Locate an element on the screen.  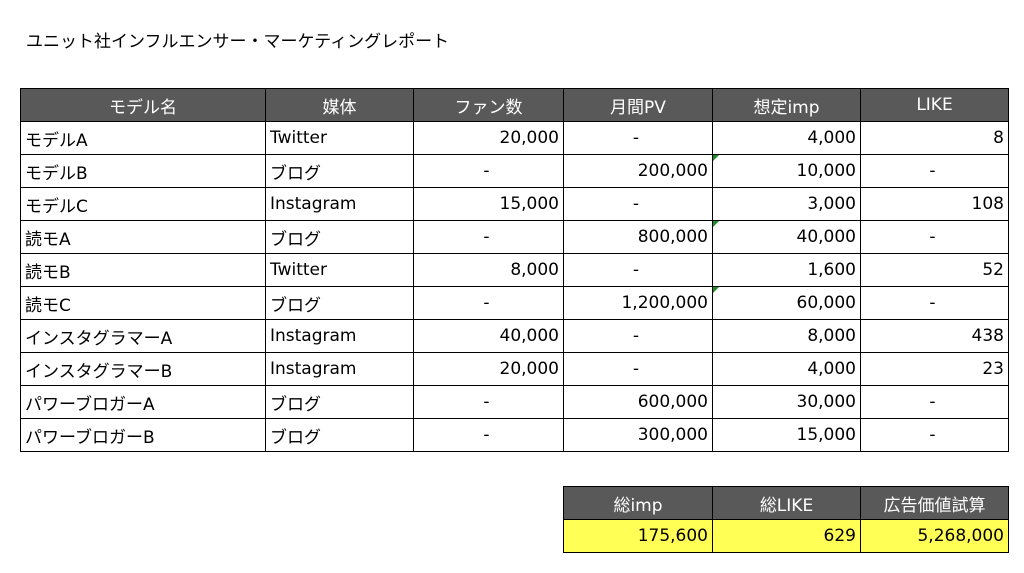
cell-value: 1,600 is located at coordinates (831, 270).